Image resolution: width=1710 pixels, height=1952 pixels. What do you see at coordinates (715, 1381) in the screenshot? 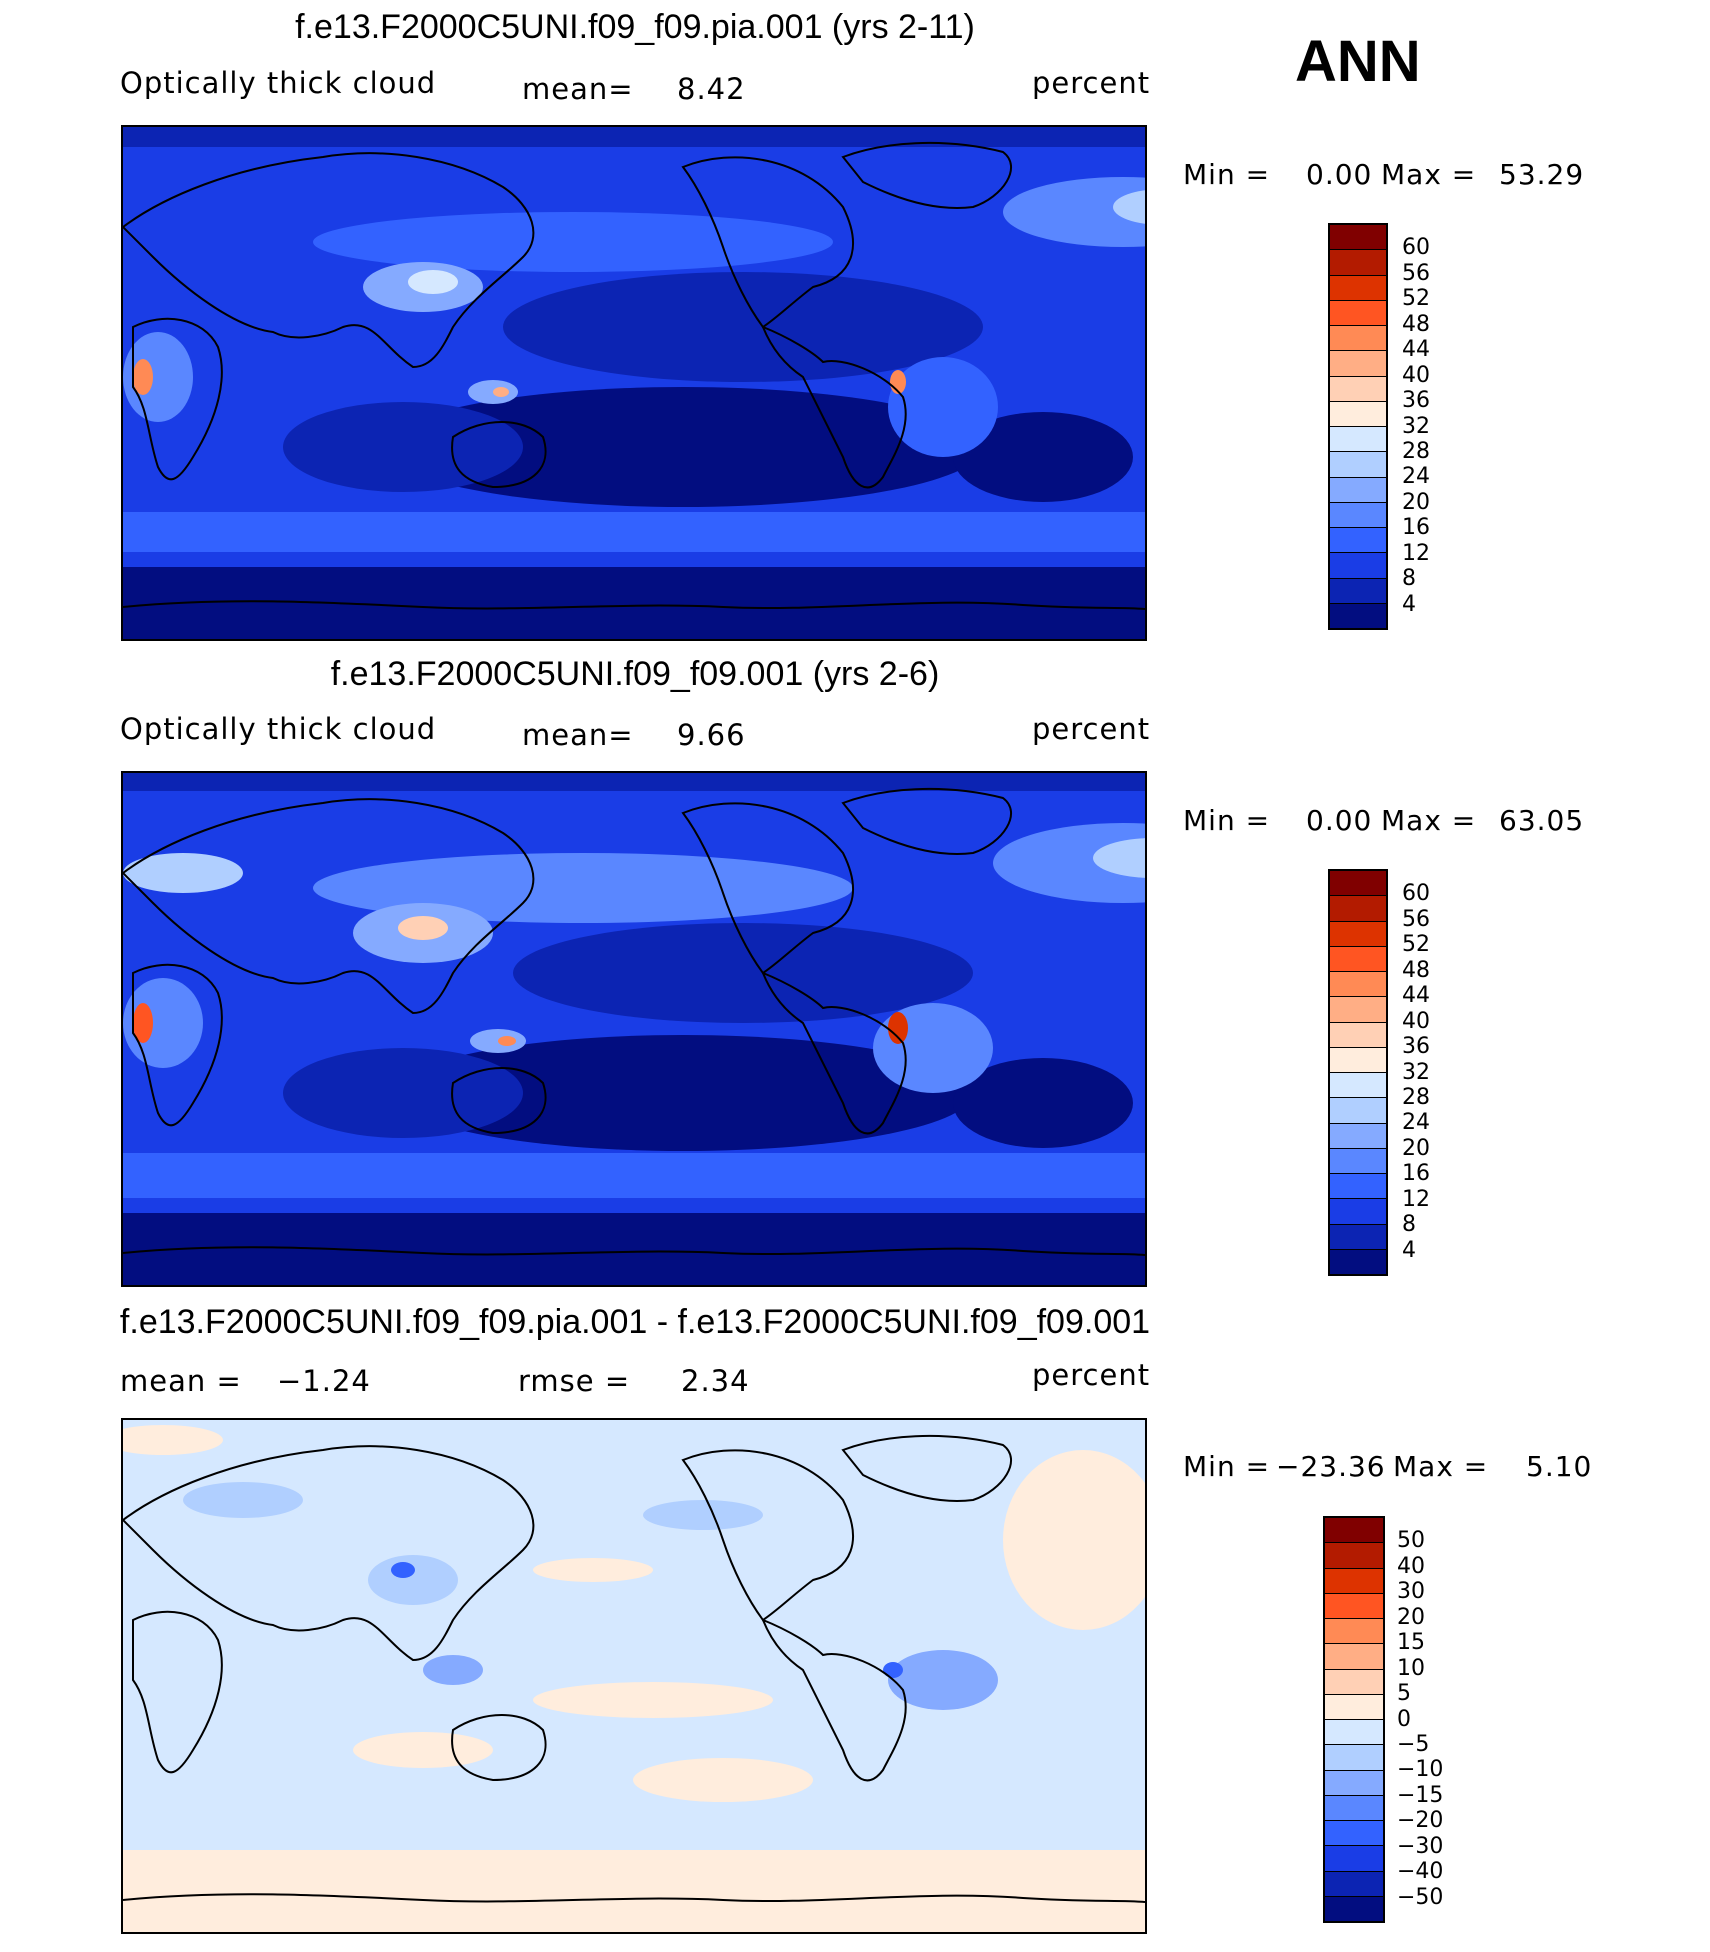
I see `panel3-rmse-value: 2.34` at bounding box center [715, 1381].